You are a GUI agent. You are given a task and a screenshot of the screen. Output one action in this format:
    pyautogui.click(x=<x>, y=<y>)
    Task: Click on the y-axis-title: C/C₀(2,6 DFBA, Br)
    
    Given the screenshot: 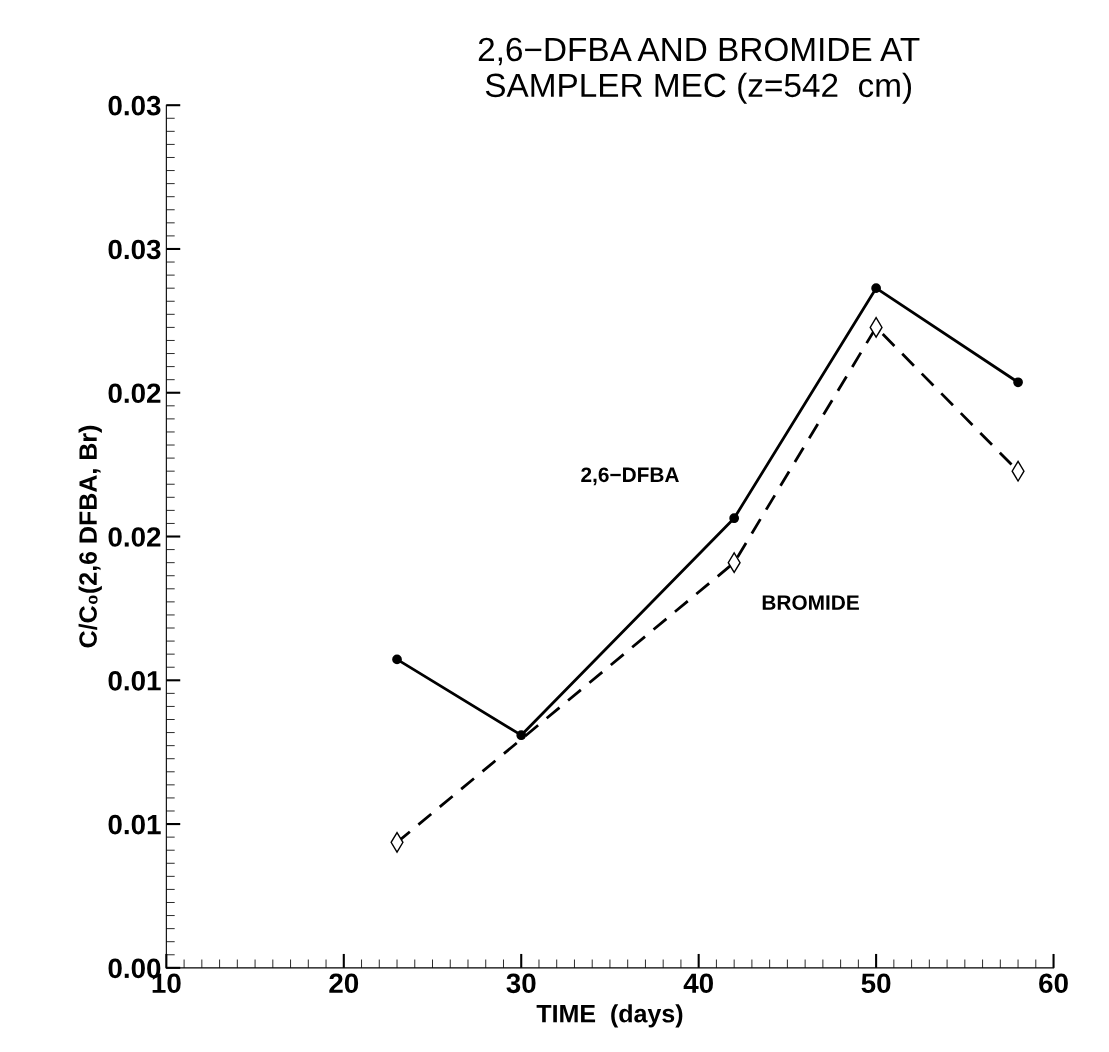 What is the action you would take?
    pyautogui.click(x=90, y=536)
    